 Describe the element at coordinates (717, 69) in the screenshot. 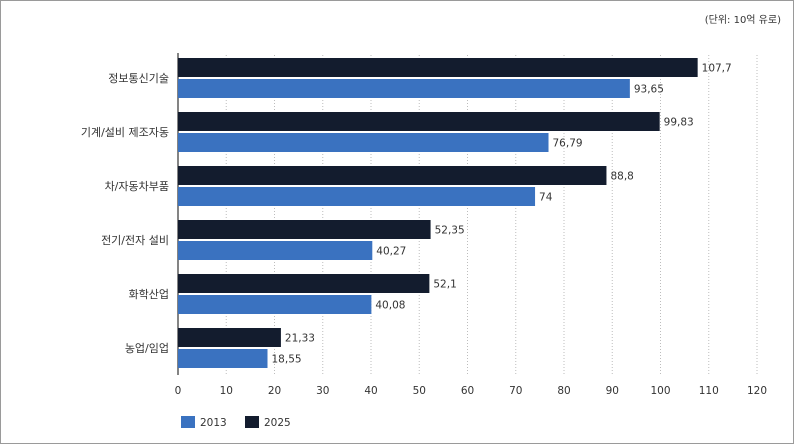

I see `bar-value-label: 107,7` at that location.